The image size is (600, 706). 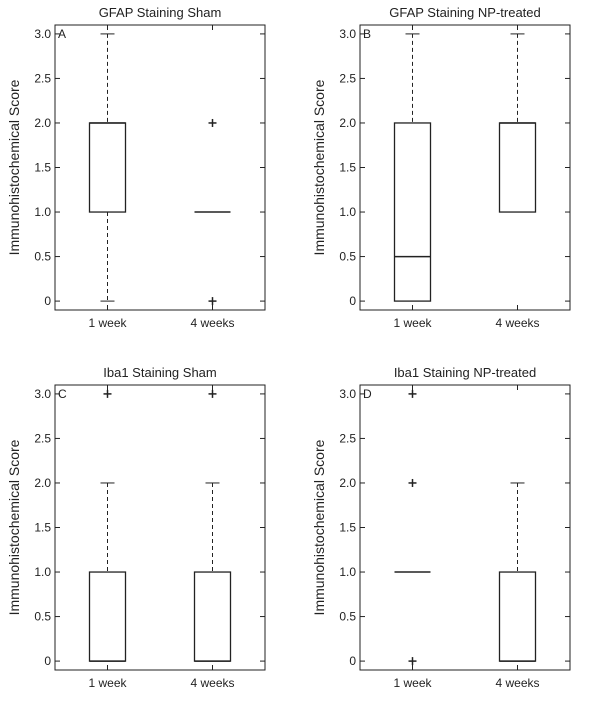 I want to click on chart-title: Iba1 Staining Sham, so click(x=159, y=372).